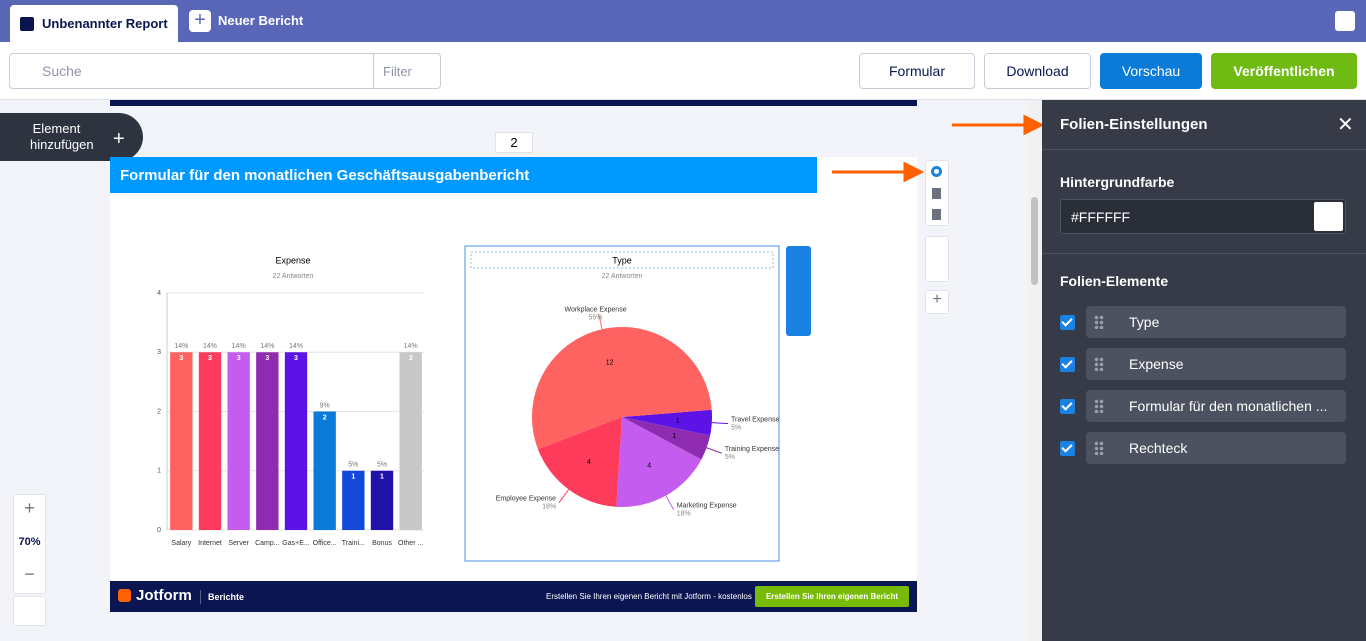 The image size is (1366, 641). Describe the element at coordinates (936, 193) in the screenshot. I see `copy-icon` at that location.